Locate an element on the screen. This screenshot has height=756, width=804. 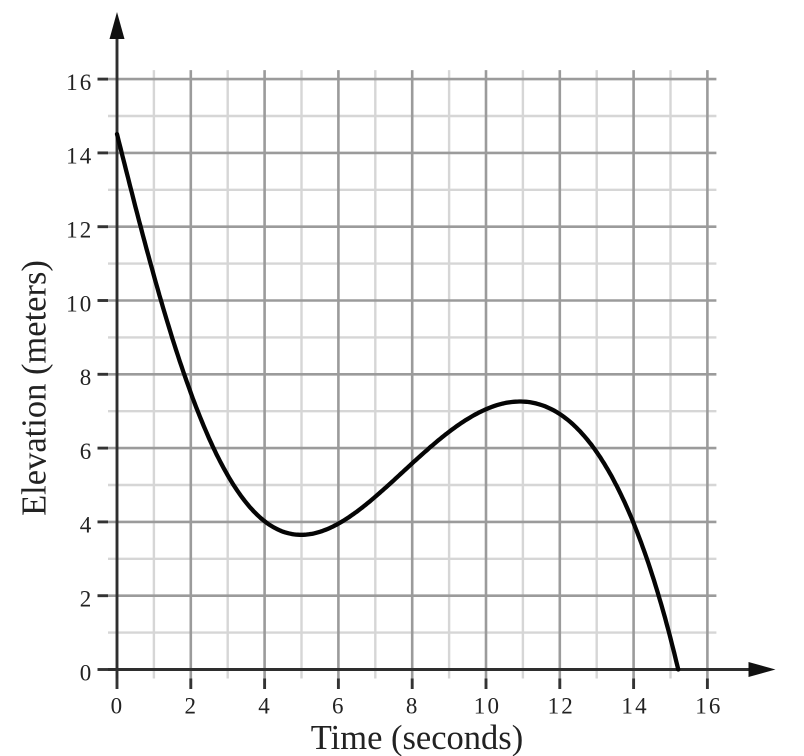
svg-text: Elevation (meters) is located at coordinates (34, 388).